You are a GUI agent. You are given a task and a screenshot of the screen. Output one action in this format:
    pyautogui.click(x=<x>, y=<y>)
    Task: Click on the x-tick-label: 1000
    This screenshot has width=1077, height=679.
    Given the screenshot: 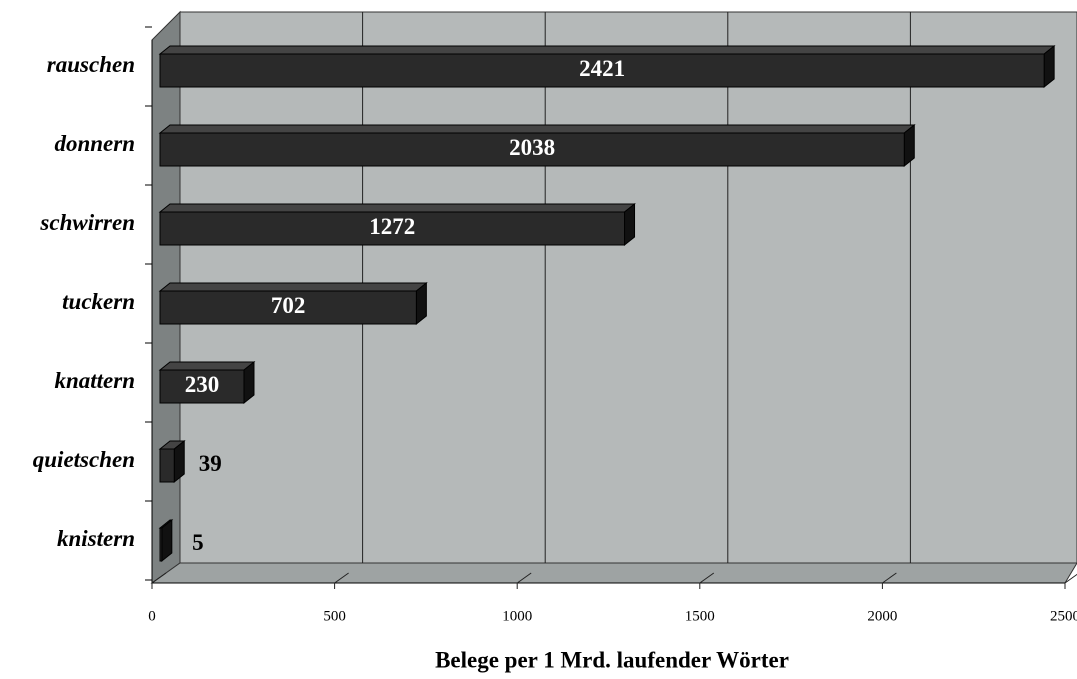 What is the action you would take?
    pyautogui.click(x=517, y=616)
    